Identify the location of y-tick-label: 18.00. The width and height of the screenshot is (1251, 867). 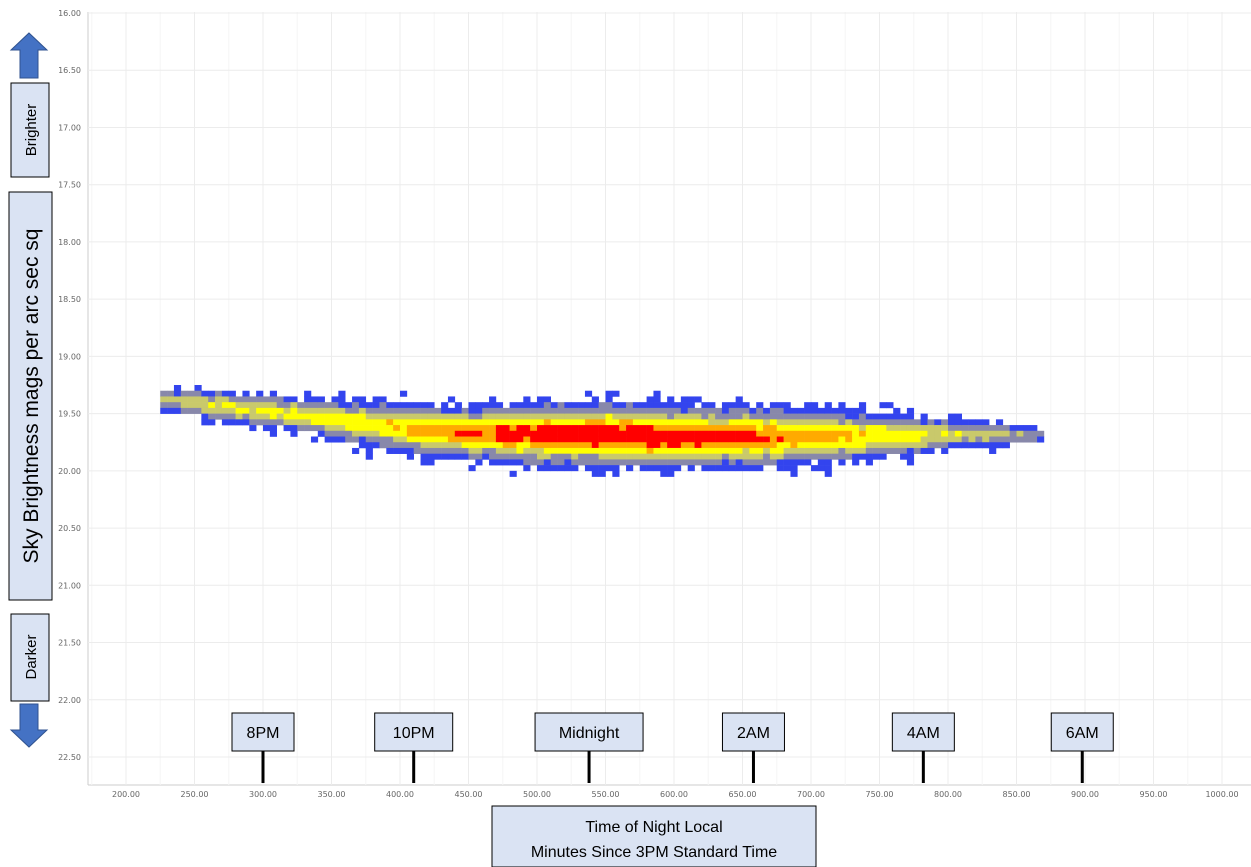
(69, 242).